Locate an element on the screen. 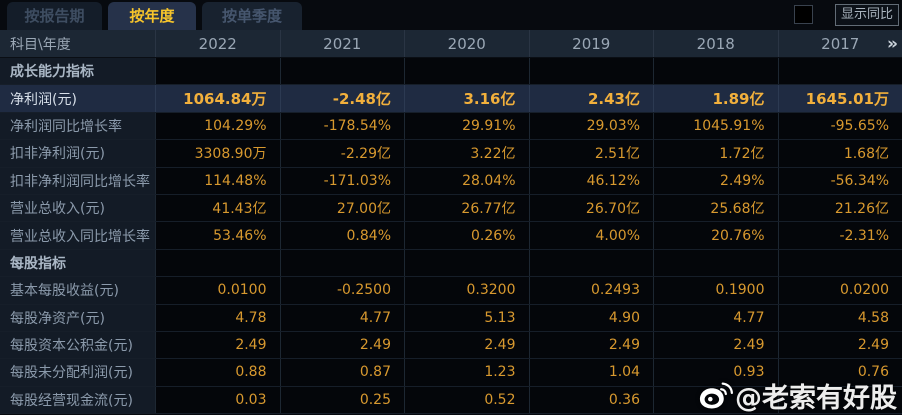 This screenshot has width=902, height=415. cell-value: 1.04 is located at coordinates (591, 372).